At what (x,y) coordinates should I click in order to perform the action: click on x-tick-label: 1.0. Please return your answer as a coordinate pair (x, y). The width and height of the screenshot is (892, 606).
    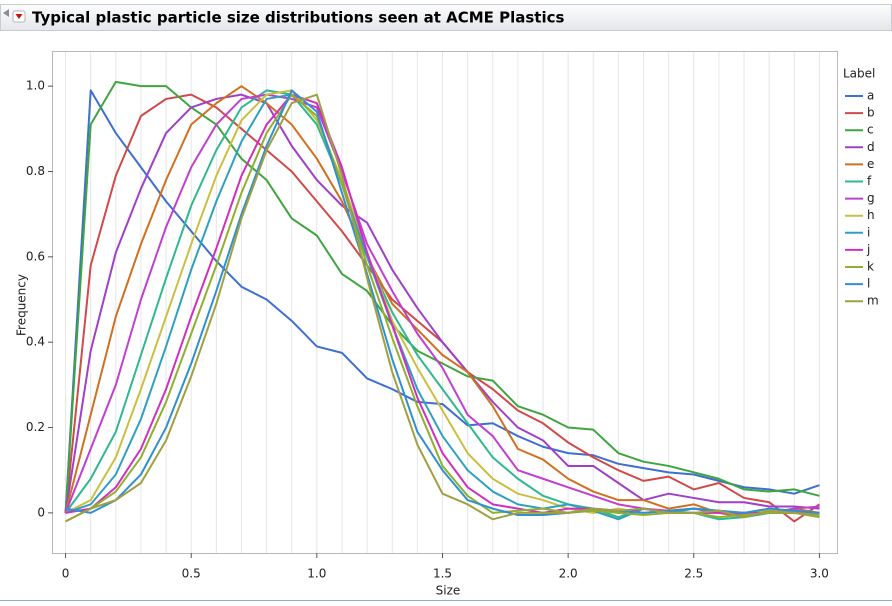
    Looking at the image, I should click on (316, 574).